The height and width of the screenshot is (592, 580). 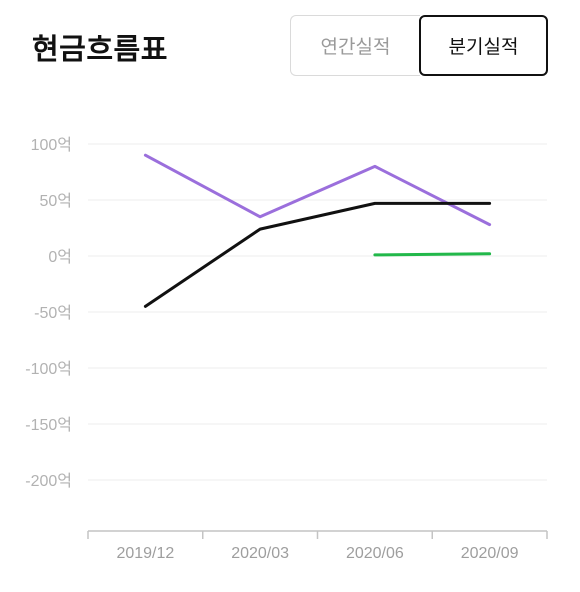 I want to click on y-tick-label: -50억, so click(x=53, y=313).